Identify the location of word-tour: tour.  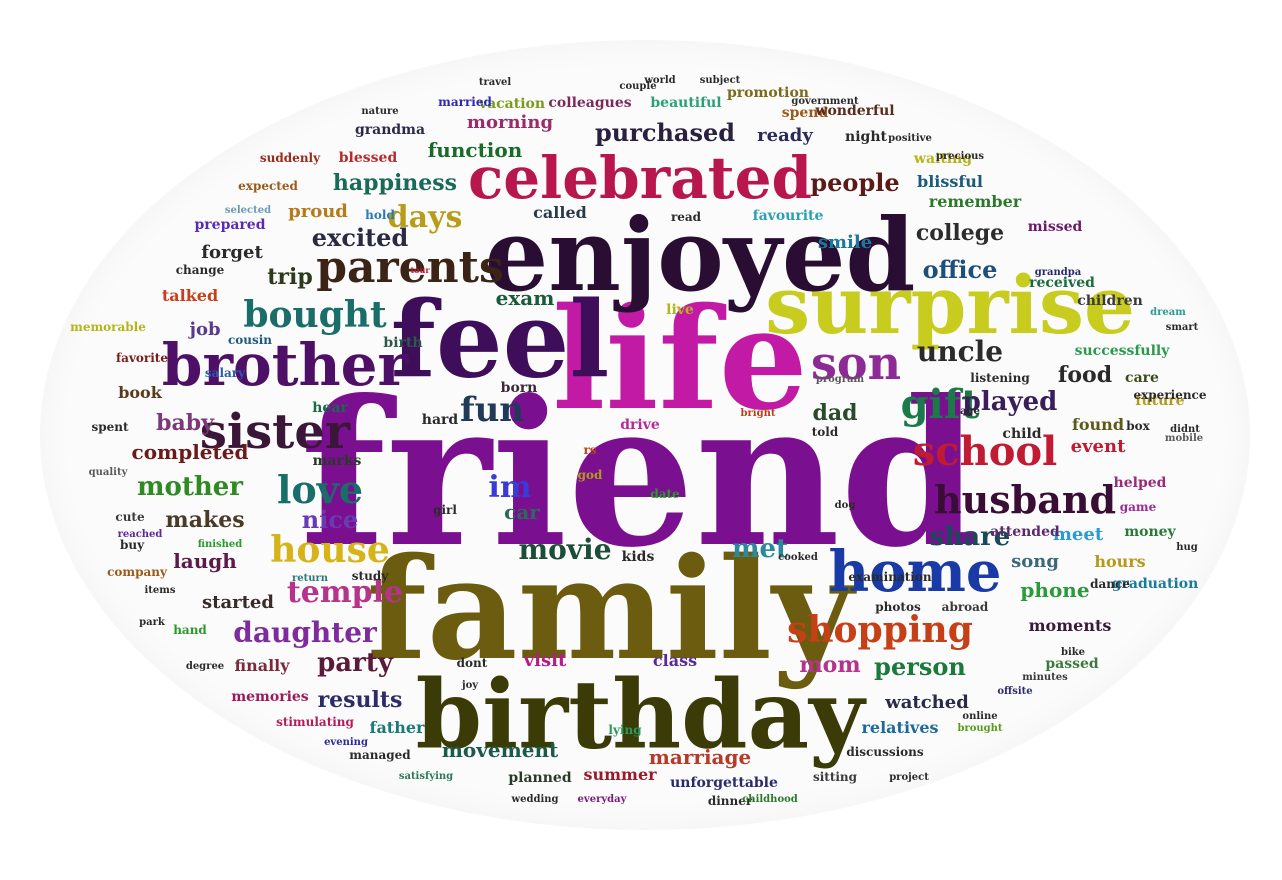
(420, 270).